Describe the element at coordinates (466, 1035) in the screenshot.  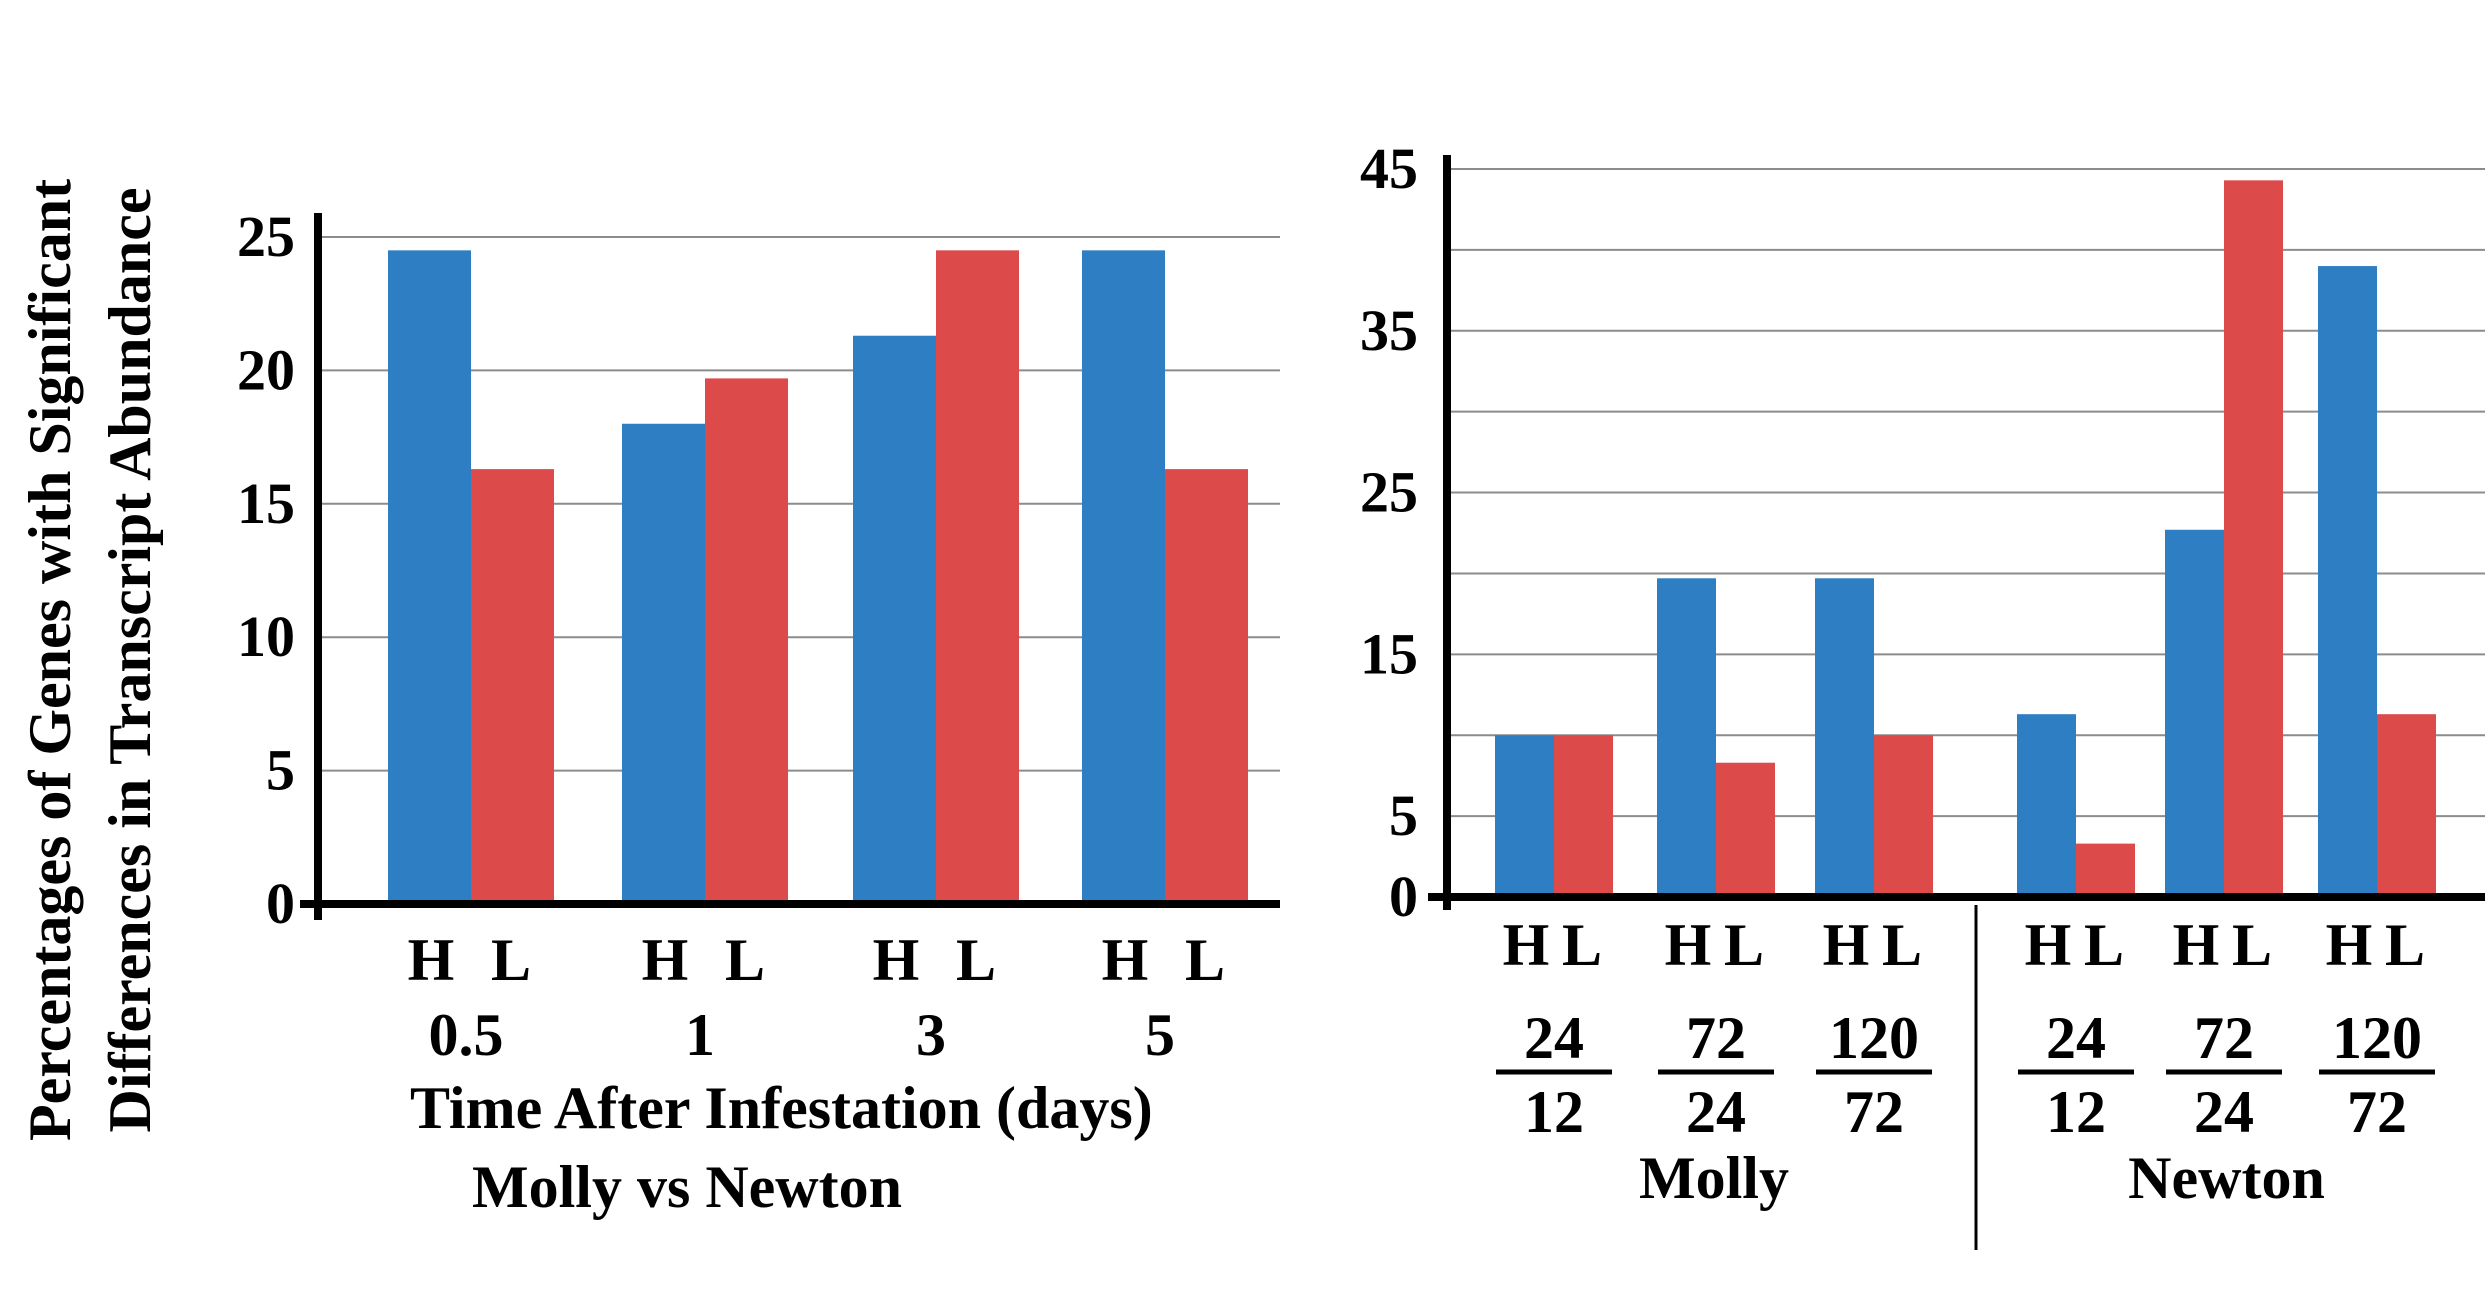
I see `category-label: 0.5` at that location.